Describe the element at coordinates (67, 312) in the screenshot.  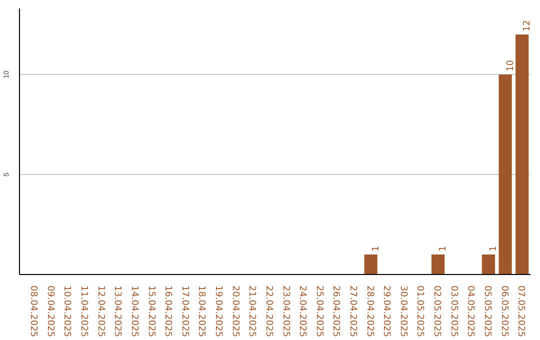
I see `x-tick-label: 10.04.2025` at that location.